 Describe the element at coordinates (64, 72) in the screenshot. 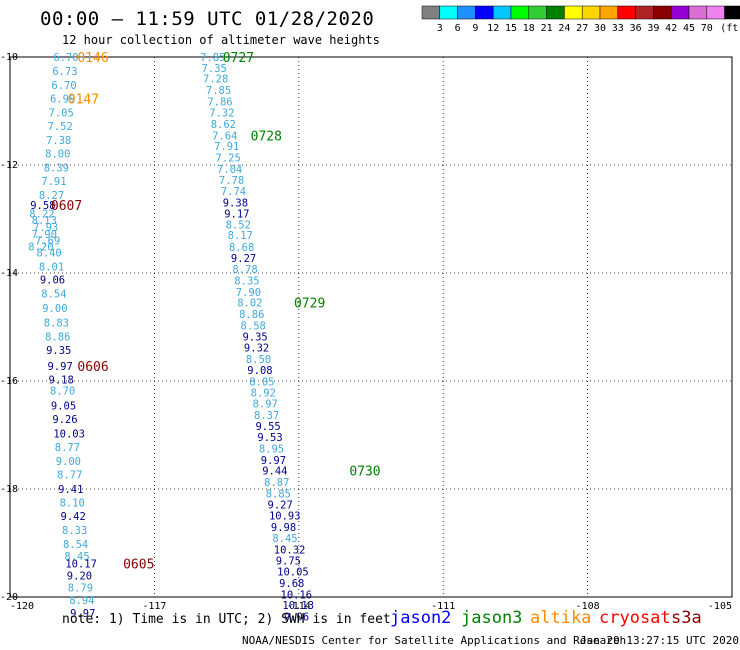

I see `wave-height-value: 6.73` at that location.